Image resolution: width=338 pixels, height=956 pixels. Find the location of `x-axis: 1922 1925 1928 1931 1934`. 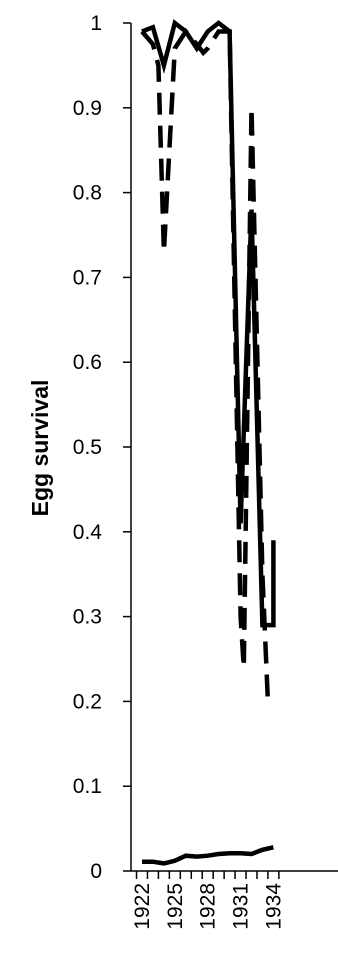

x-axis: 1922 1925 1928 1931 1934 is located at coordinates (234, 900).